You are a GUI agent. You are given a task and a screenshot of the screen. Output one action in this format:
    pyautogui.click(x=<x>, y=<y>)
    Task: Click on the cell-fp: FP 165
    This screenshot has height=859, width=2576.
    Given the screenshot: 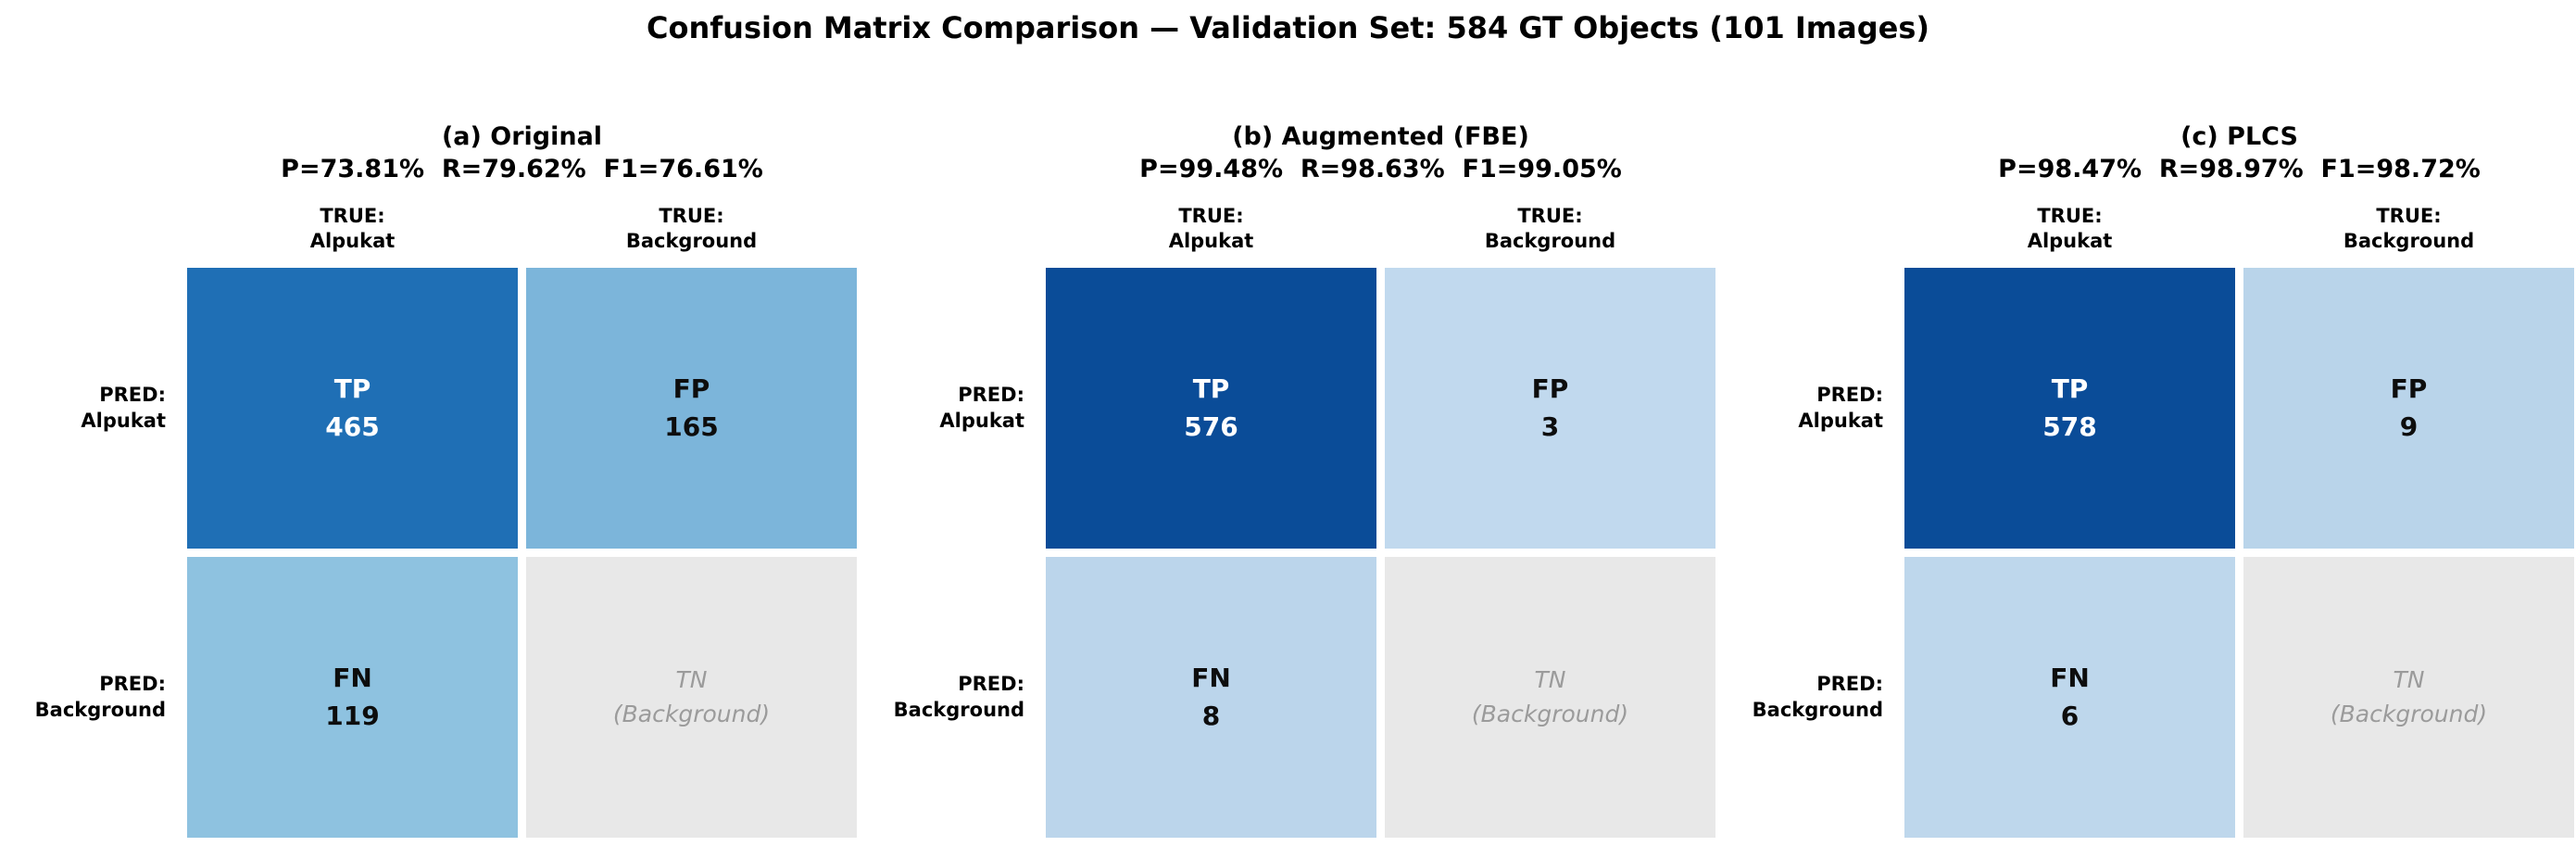 What is the action you would take?
    pyautogui.click(x=691, y=409)
    